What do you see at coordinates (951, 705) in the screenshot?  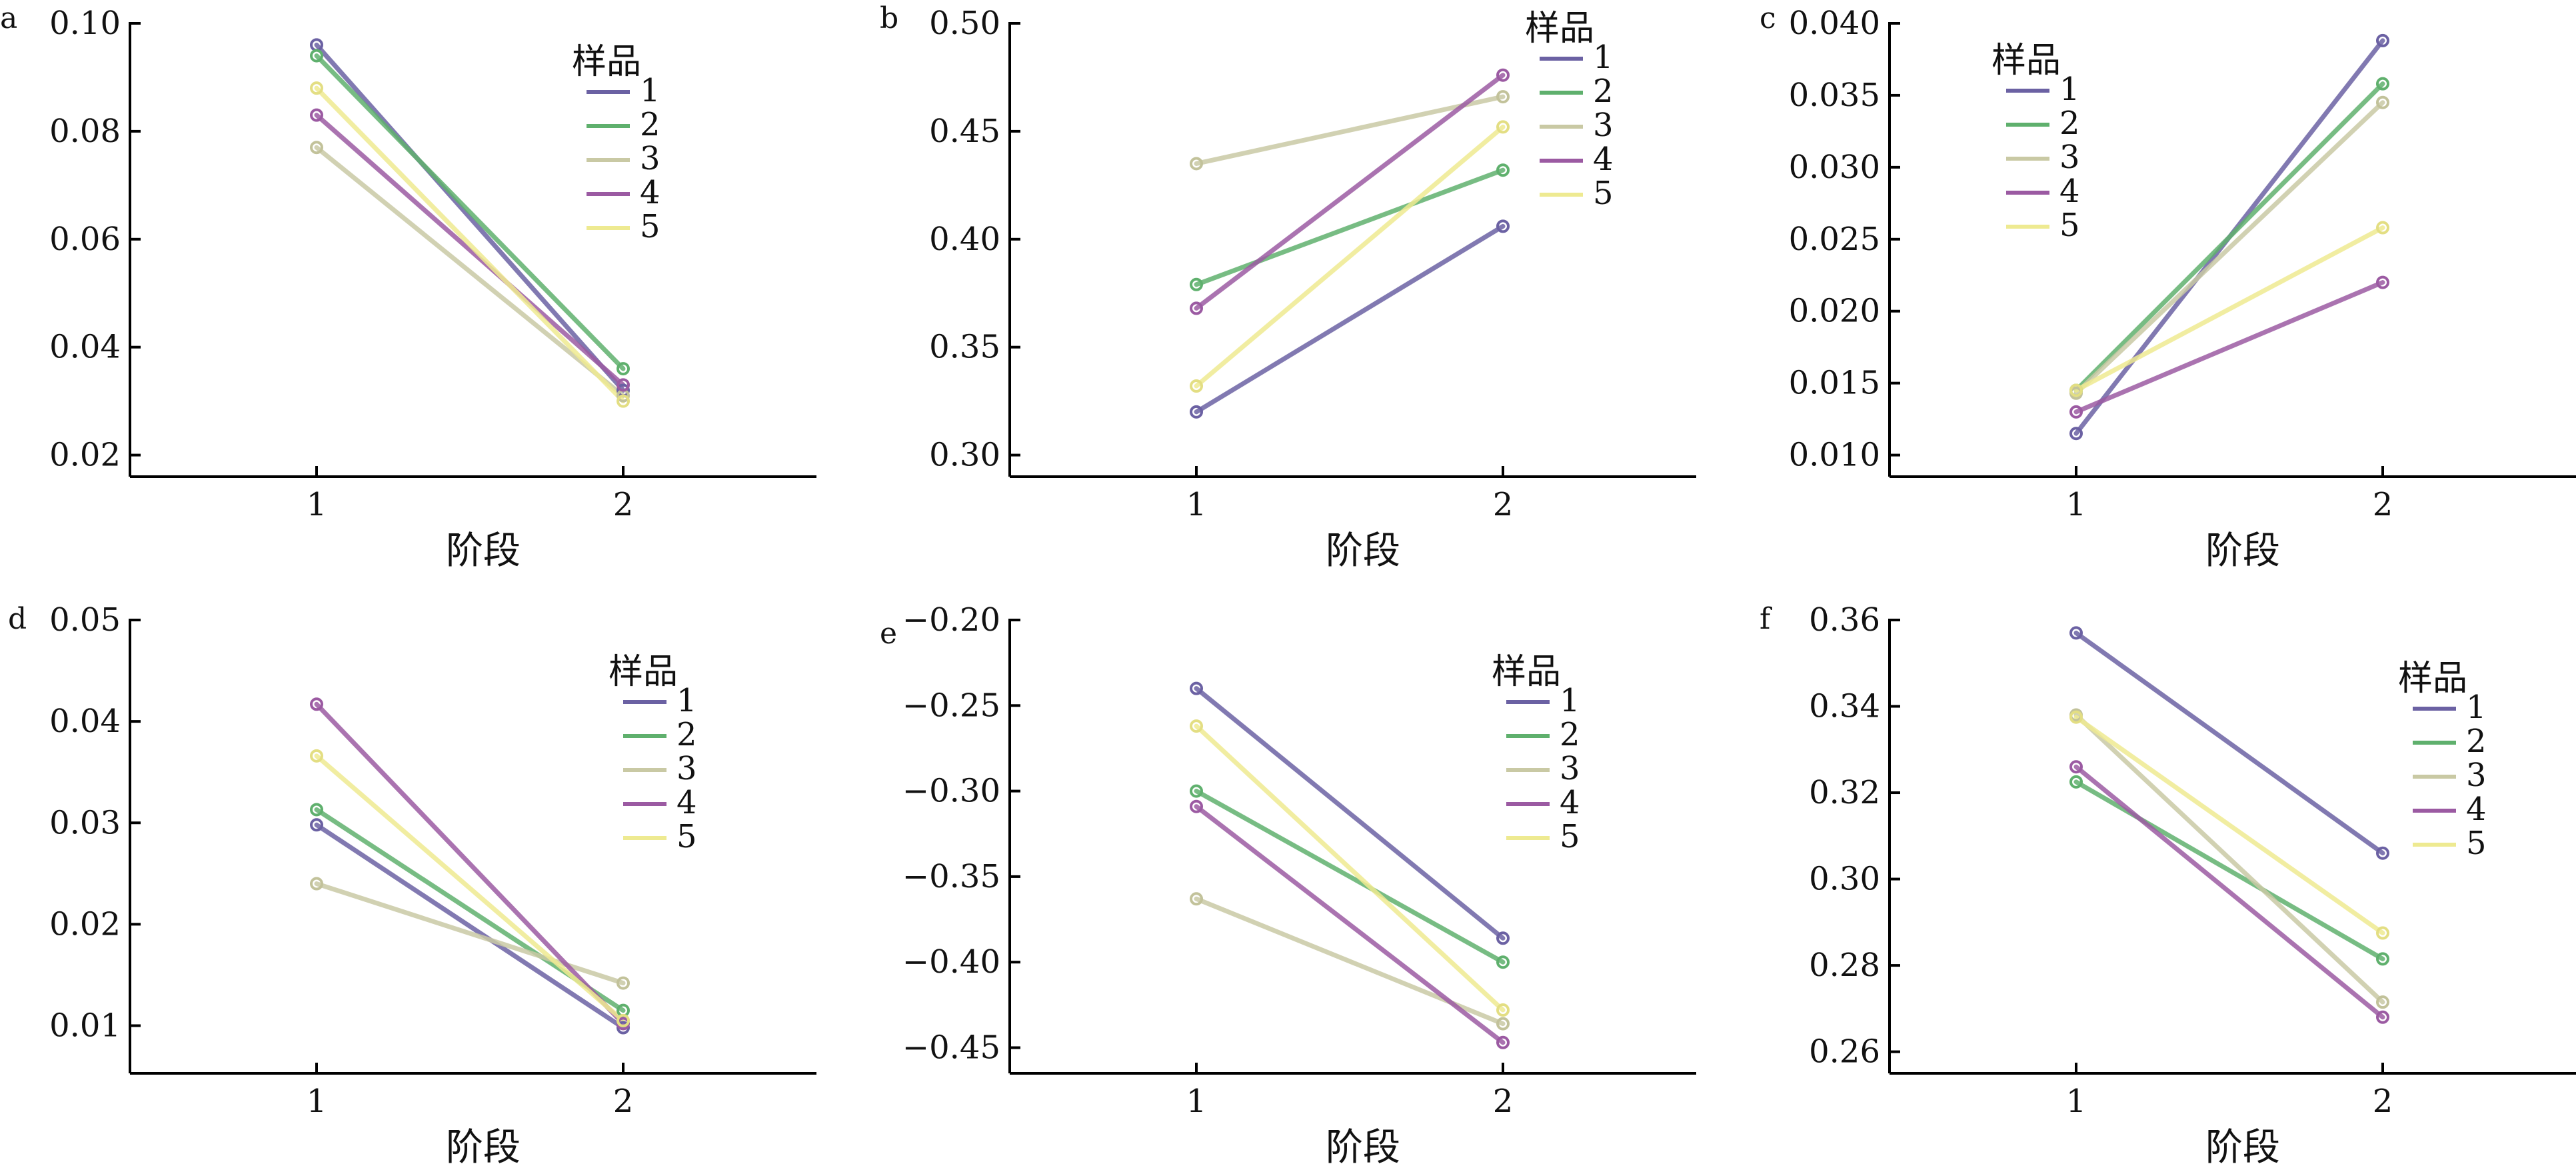 I see `y-tick-label: −0.25` at bounding box center [951, 705].